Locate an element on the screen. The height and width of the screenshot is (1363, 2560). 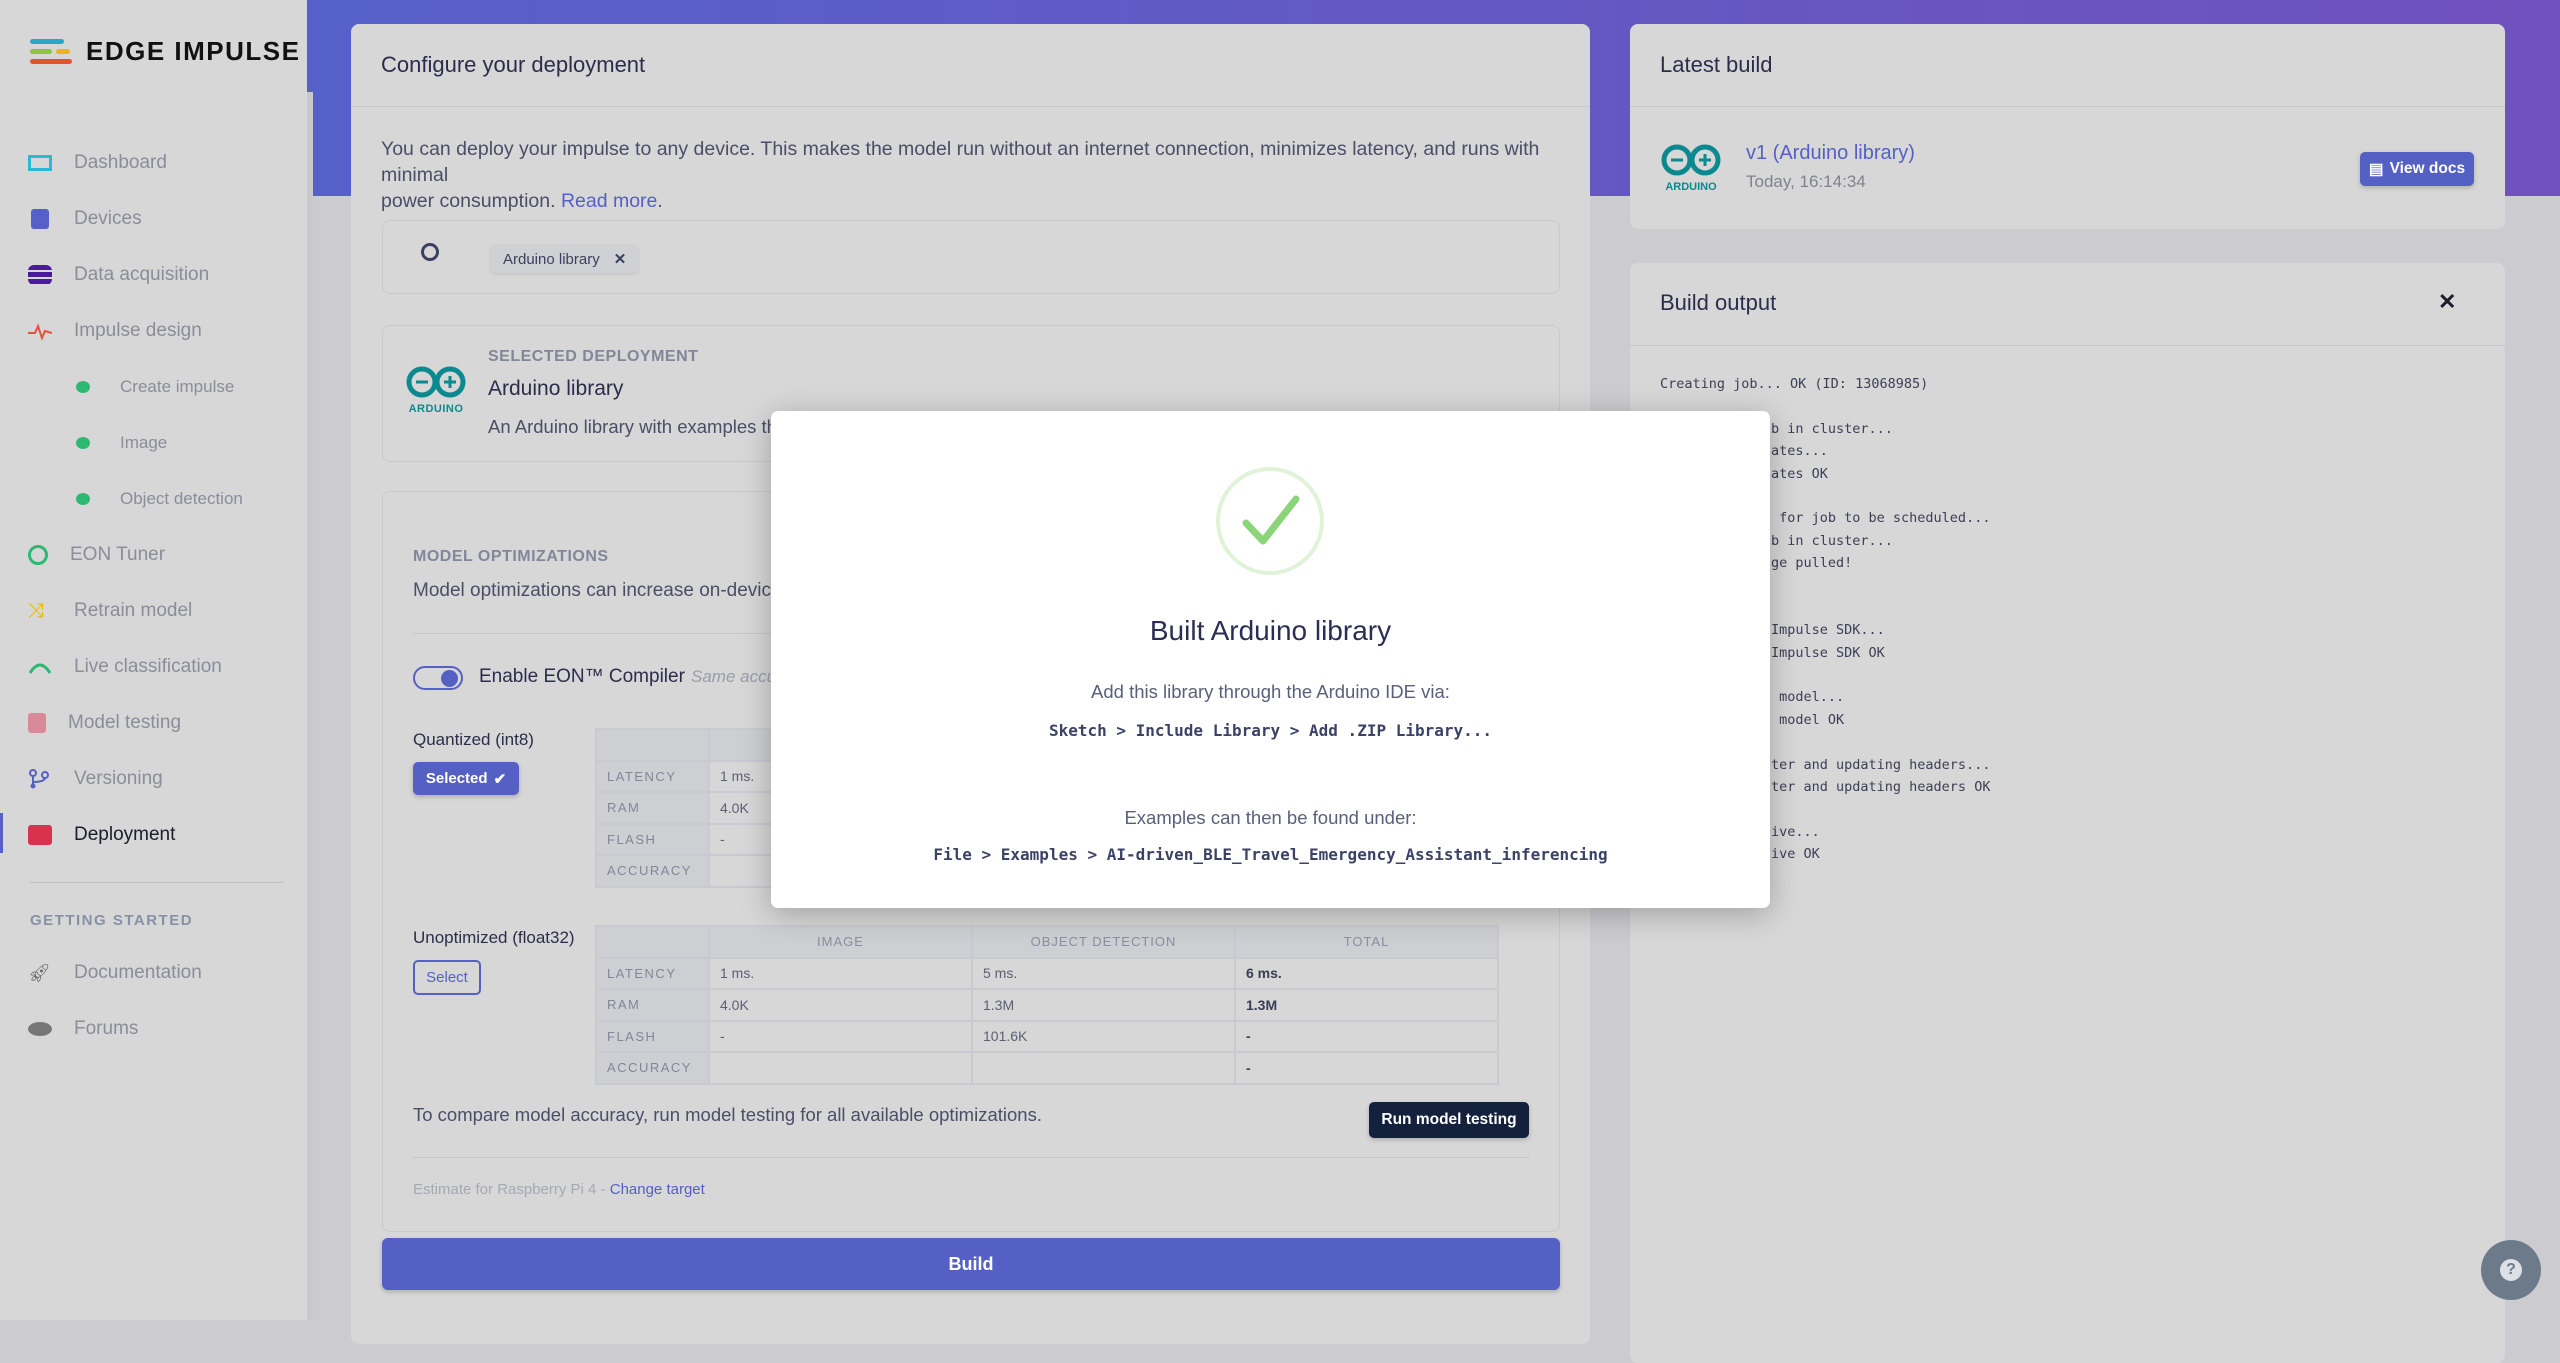
search-chip: Arduino library ✕ is located at coordinates (565, 259).